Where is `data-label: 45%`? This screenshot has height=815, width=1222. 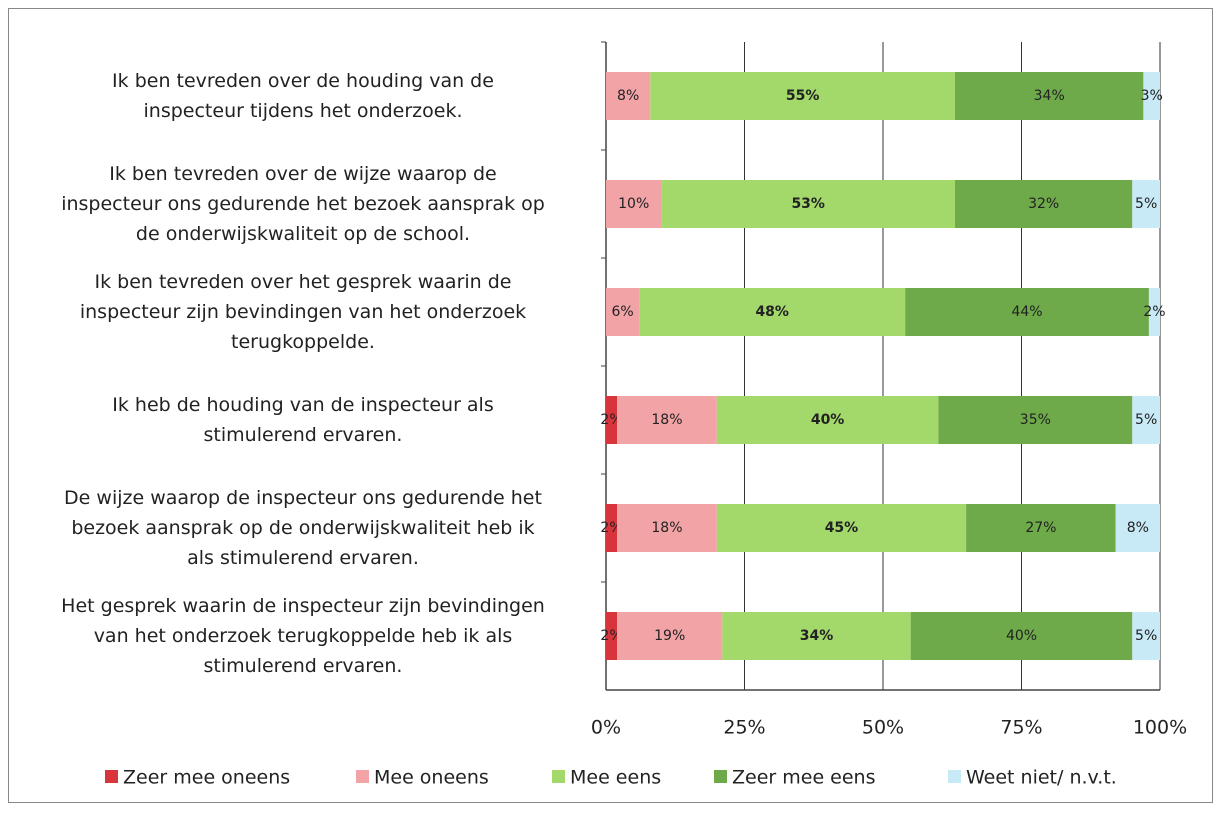
data-label: 45% is located at coordinates (842, 528).